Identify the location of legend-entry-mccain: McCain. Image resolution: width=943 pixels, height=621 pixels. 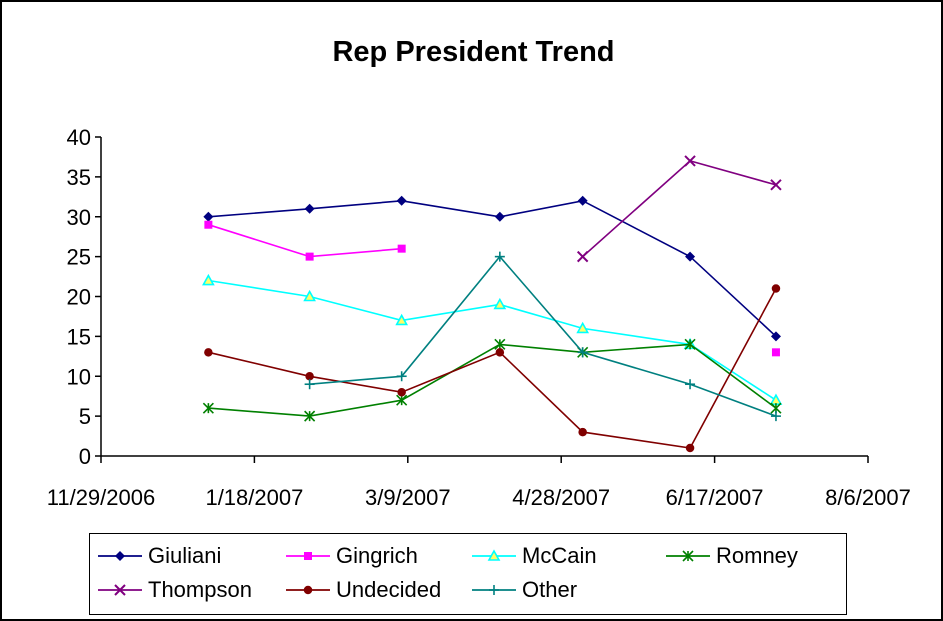
(533, 556).